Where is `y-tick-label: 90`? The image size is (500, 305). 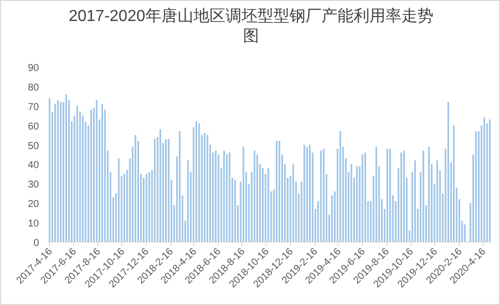 y-tick-label: 90 is located at coordinates (34, 68).